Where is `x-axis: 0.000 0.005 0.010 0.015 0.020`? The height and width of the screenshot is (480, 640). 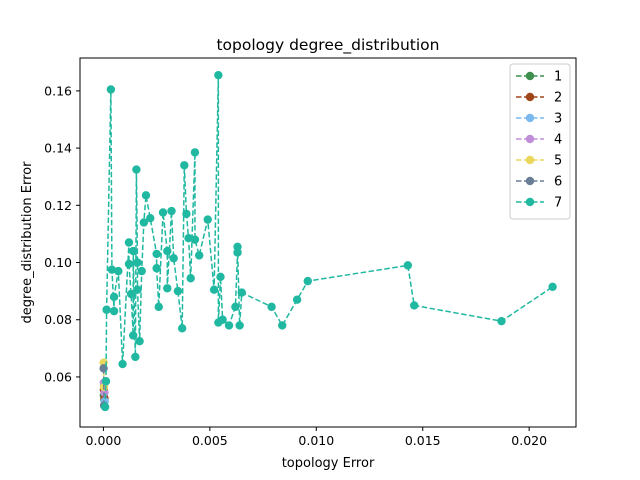 x-axis: 0.000 0.005 0.010 0.015 0.020 is located at coordinates (316, 437).